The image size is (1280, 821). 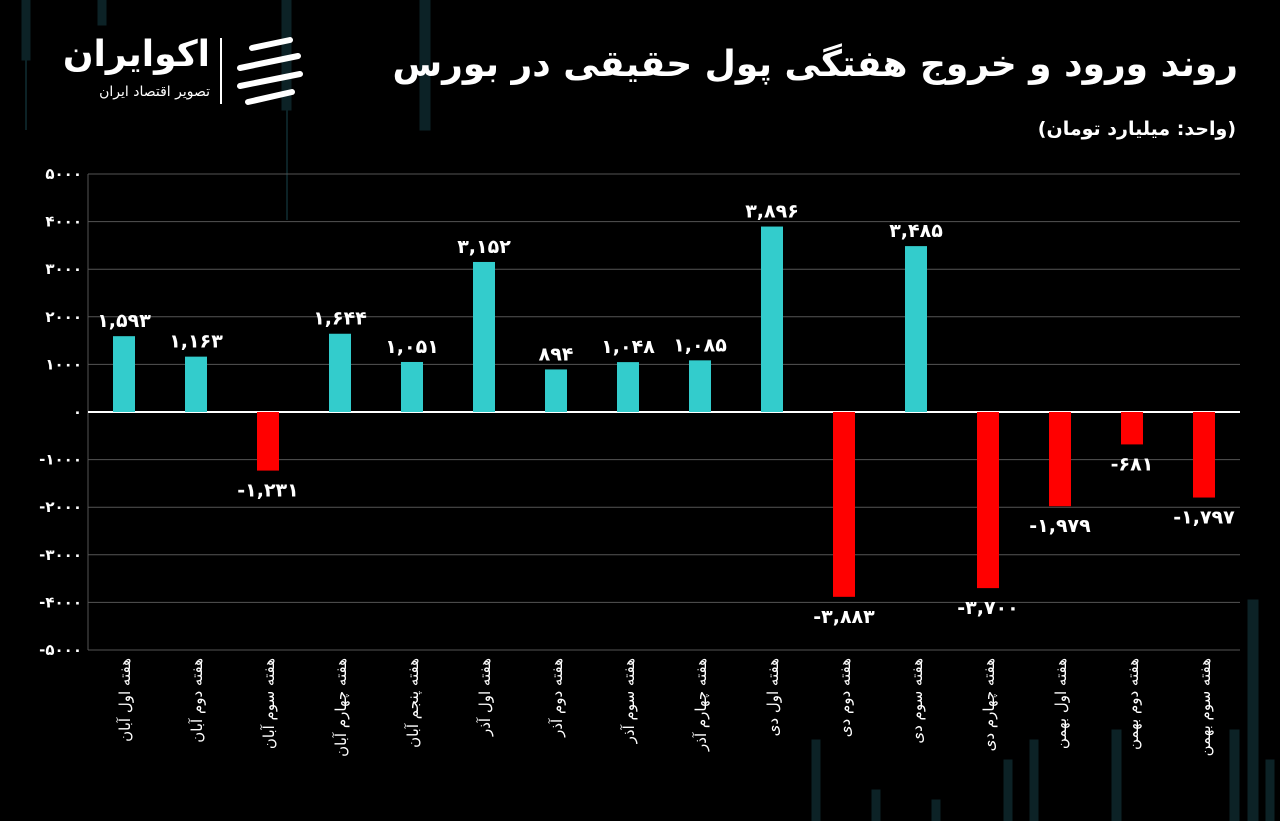 I want to click on x-category-label-10: هفته اول دی, so click(x=773, y=697).